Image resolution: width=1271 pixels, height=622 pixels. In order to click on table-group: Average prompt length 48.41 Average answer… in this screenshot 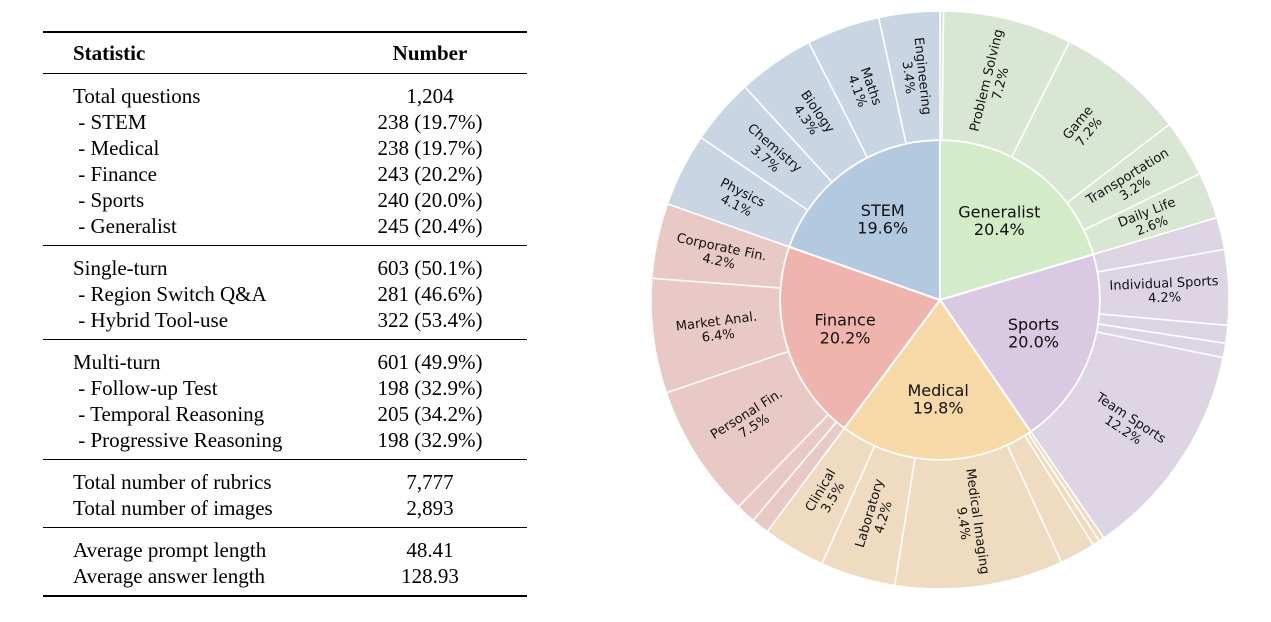, I will do `click(285, 561)`.